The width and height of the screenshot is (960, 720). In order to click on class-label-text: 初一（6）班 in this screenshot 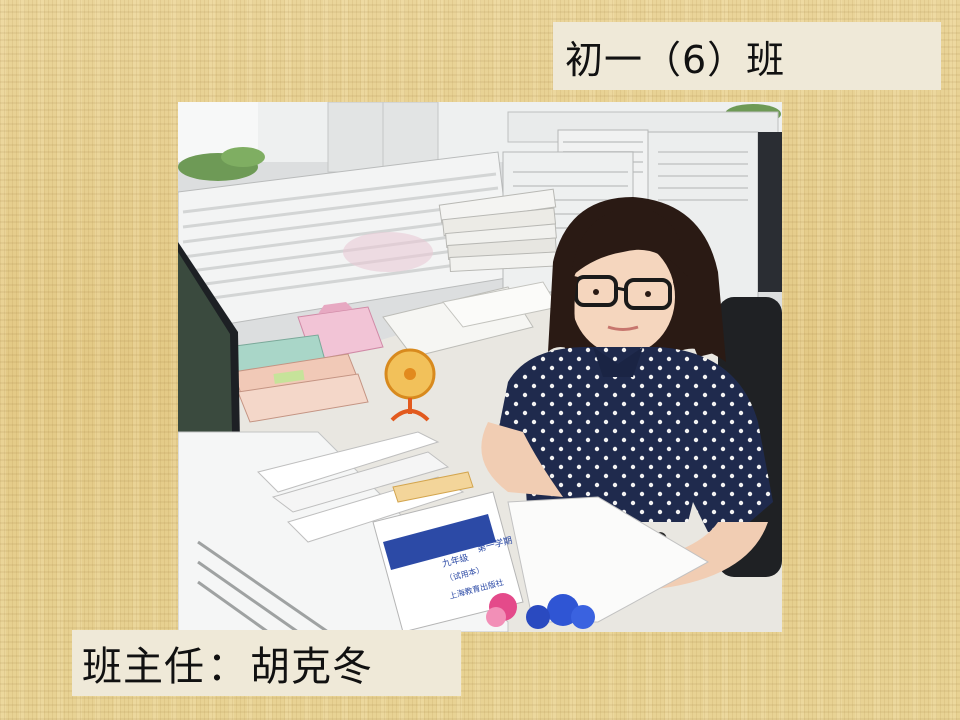, I will do `click(675, 59)`.